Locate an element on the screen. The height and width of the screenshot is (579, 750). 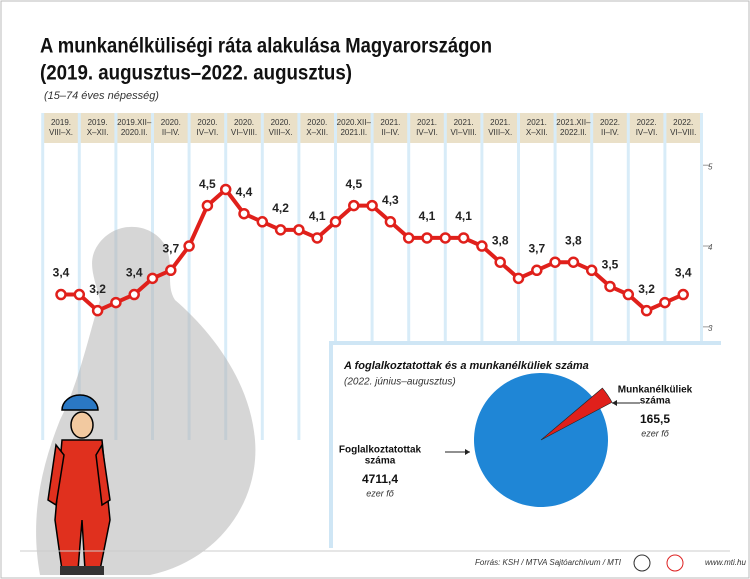
y-tick-label: 4 is located at coordinates (710, 247).